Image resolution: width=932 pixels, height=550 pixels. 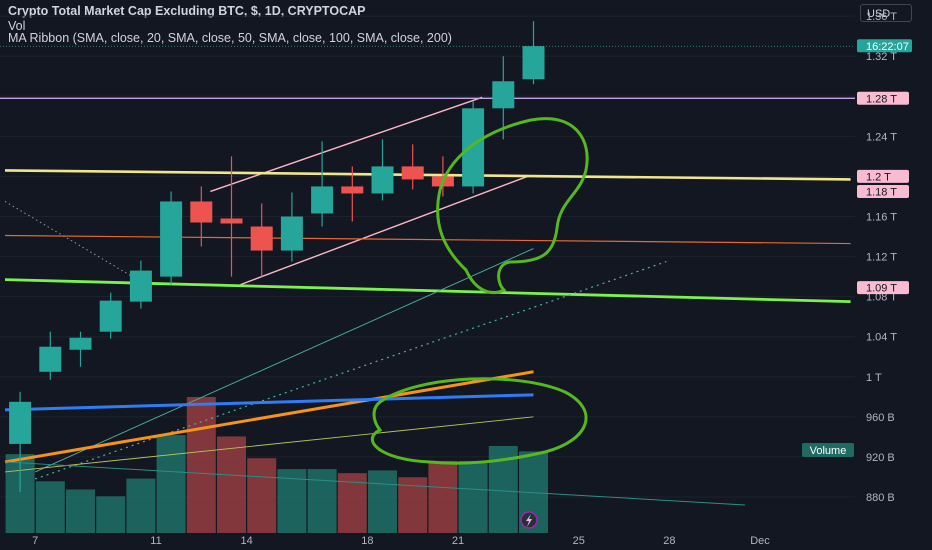 What do you see at coordinates (367, 541) in the screenshot?
I see `x-tick-label: 18` at bounding box center [367, 541].